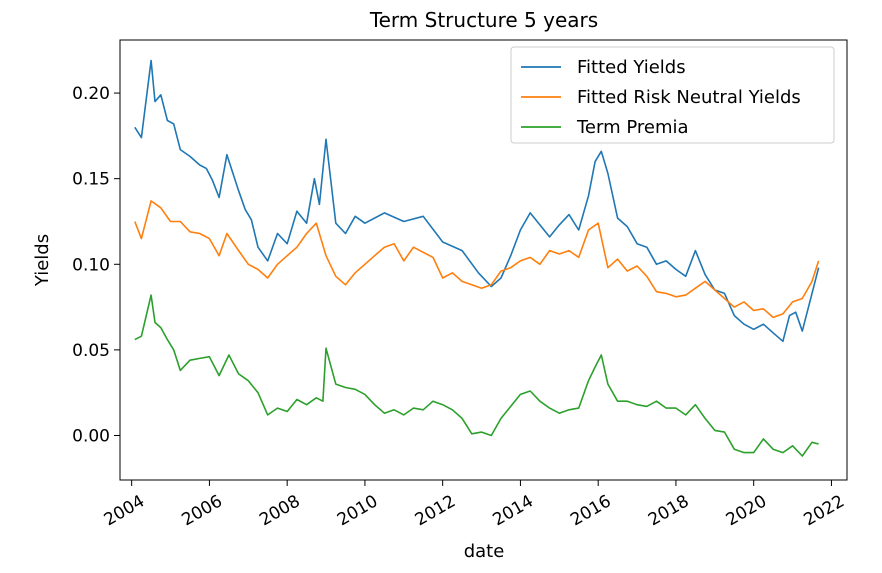 The height and width of the screenshot is (573, 882). What do you see at coordinates (91, 94) in the screenshot?
I see `y-tick-label: 0.20` at bounding box center [91, 94].